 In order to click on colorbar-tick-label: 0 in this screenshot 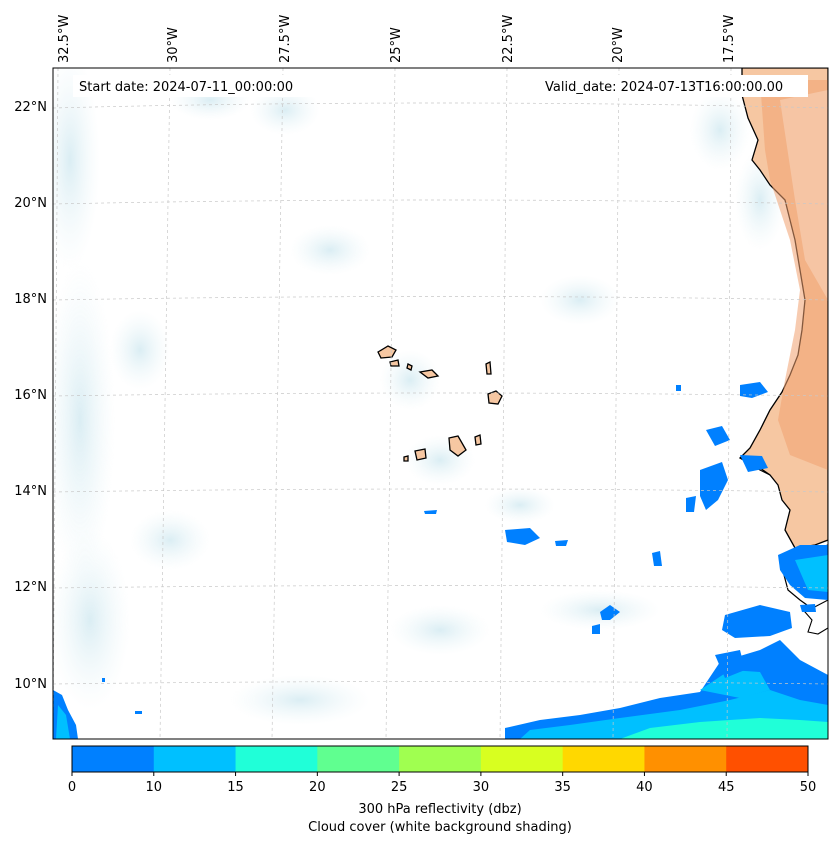, I will do `click(72, 787)`.